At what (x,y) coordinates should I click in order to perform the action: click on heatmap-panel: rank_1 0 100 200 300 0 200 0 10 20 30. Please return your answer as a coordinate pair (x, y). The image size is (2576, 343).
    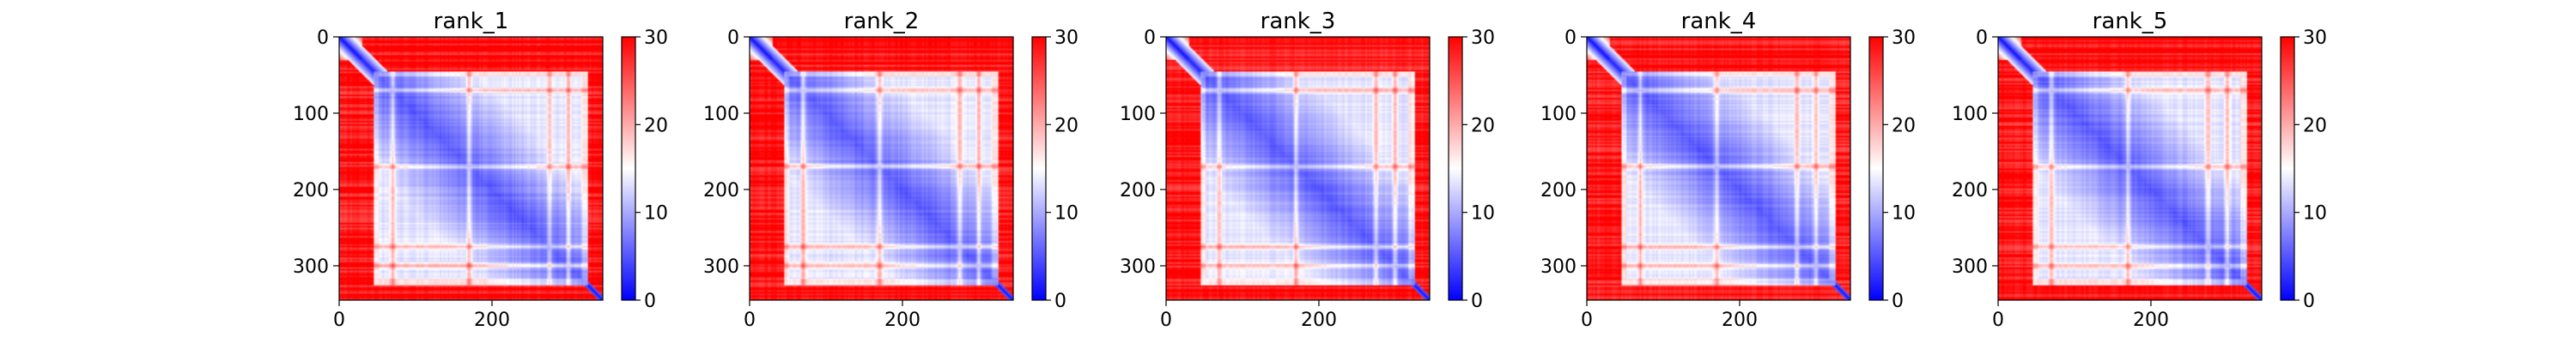
    Looking at the image, I should click on (481, 170).